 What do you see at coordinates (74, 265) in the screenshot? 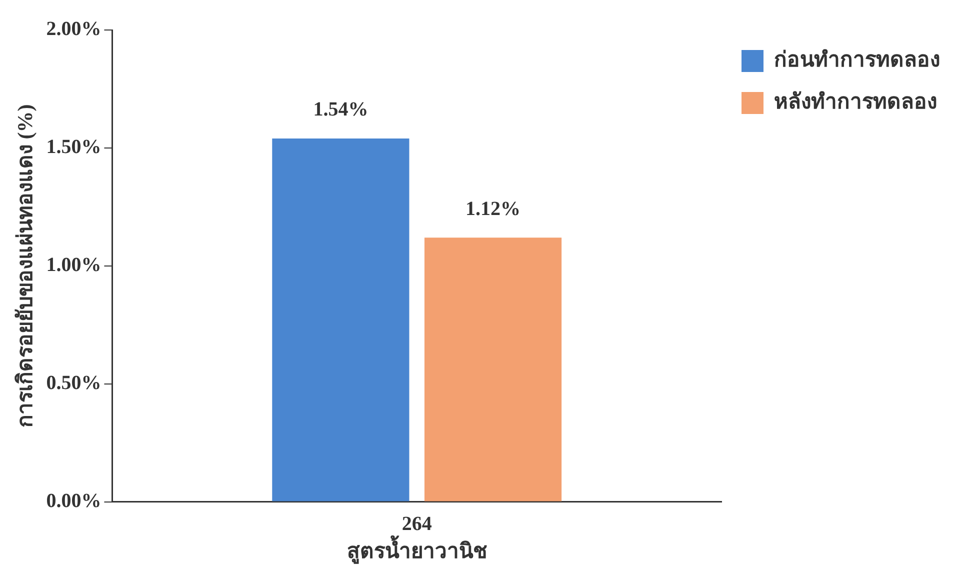
I see `y-tick-label: 1.00%` at bounding box center [74, 265].